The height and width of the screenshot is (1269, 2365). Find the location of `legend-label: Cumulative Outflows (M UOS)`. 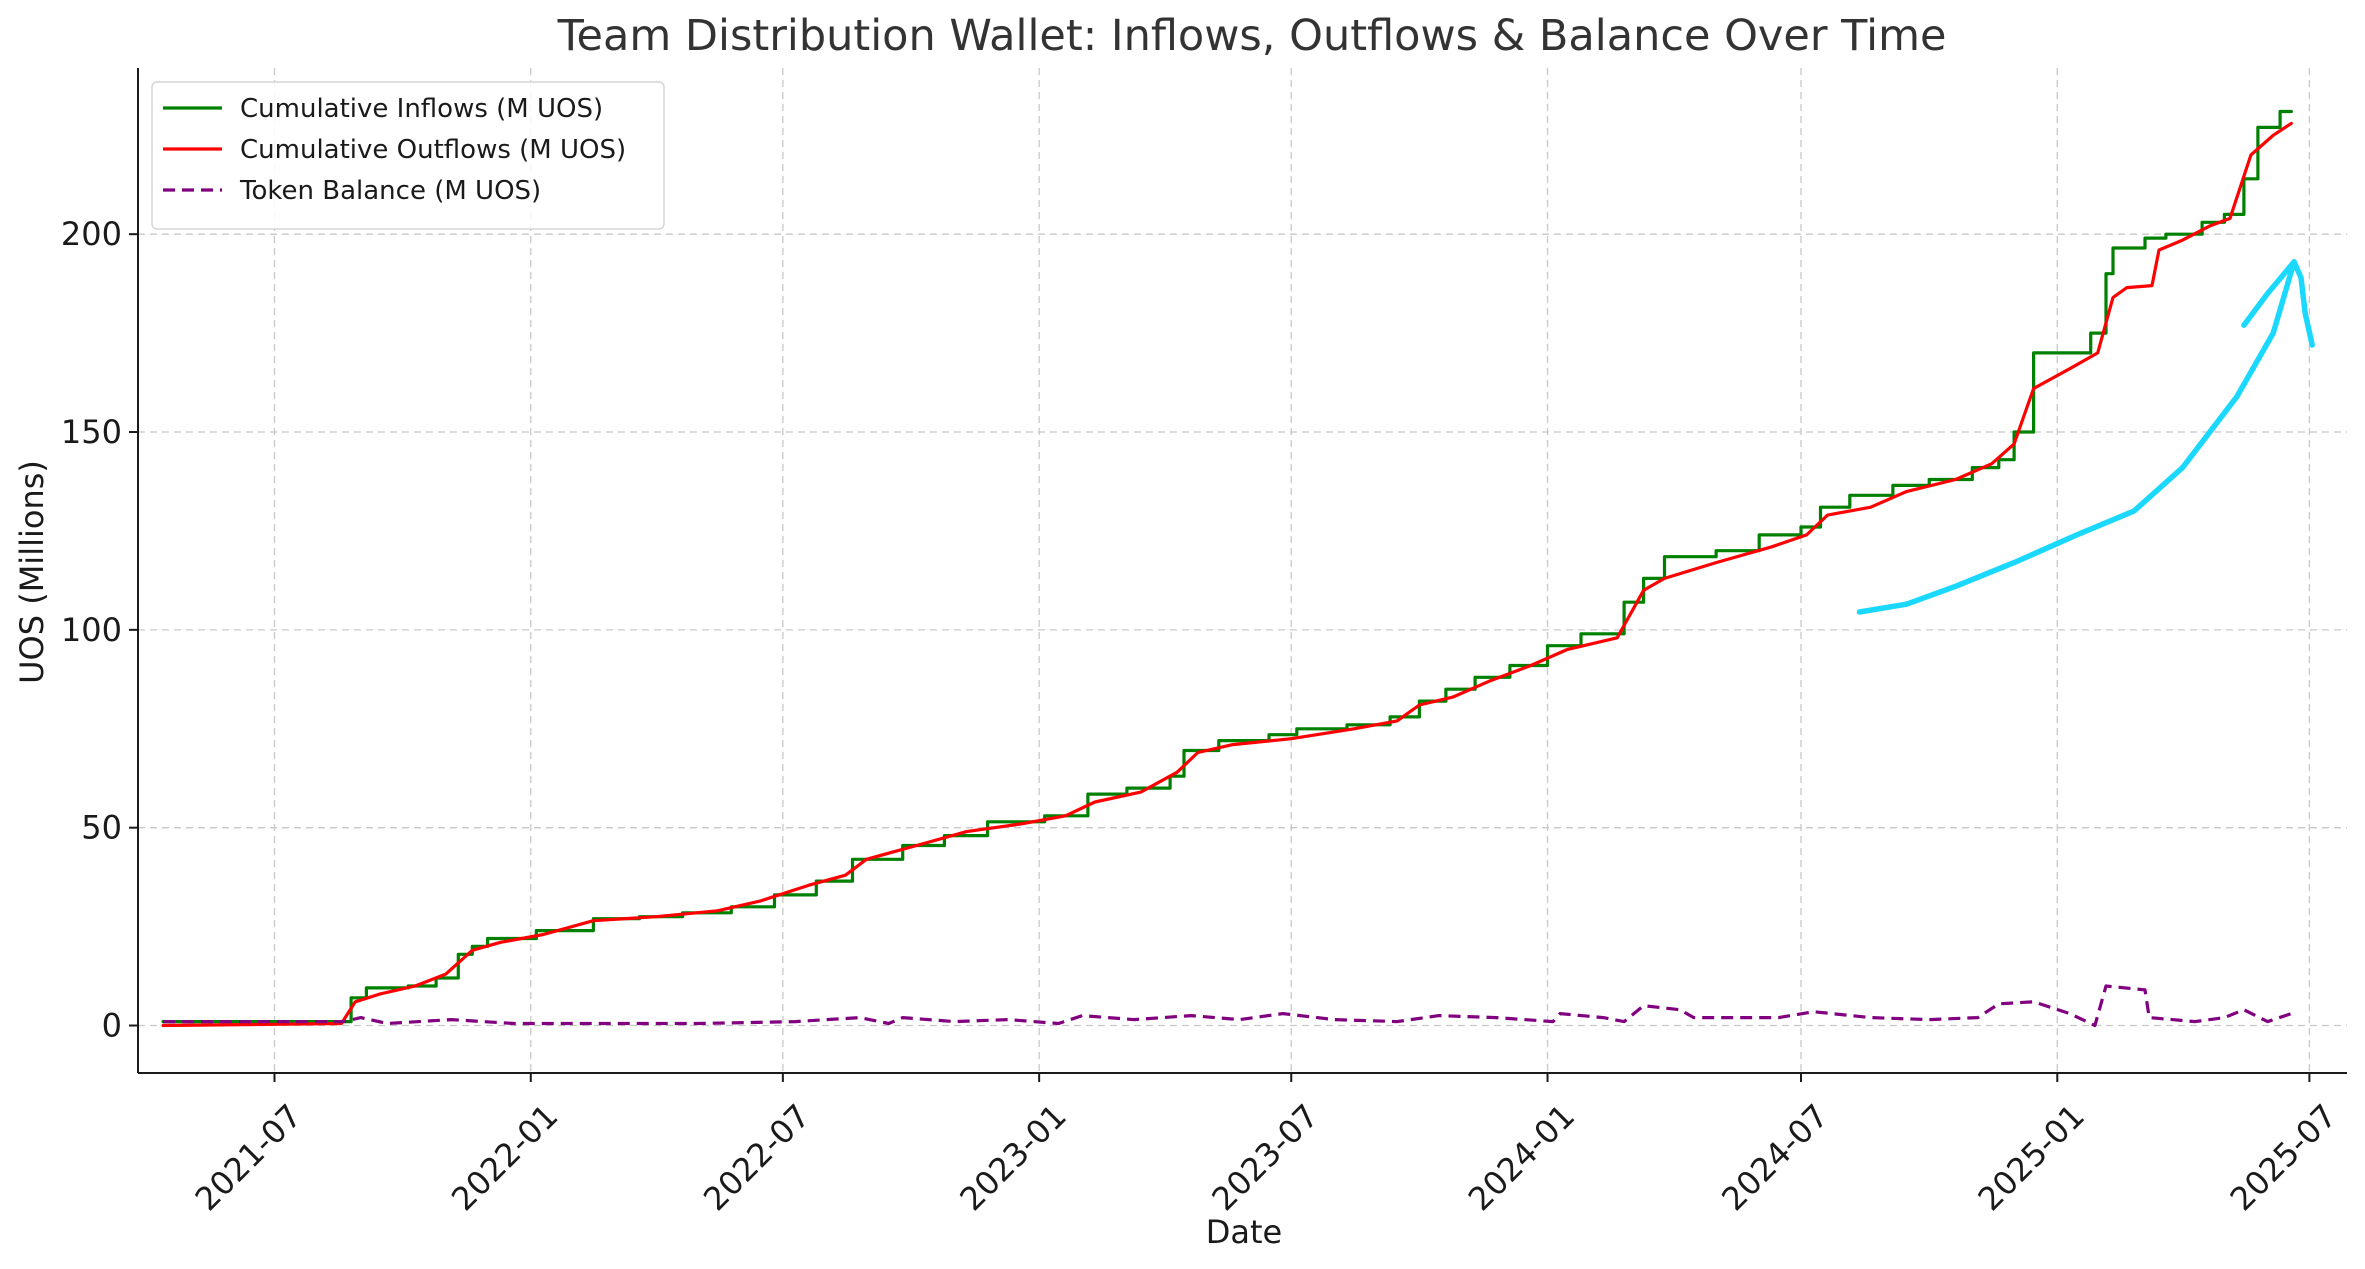

legend-label: Cumulative Outflows (M UOS) is located at coordinates (433, 150).